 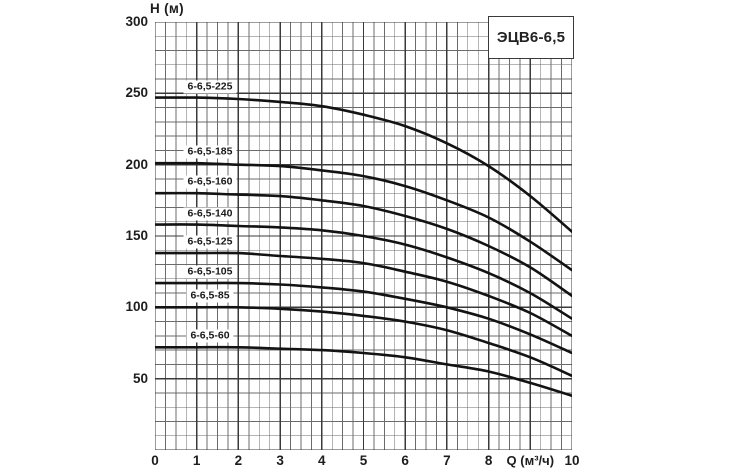 I want to click on pump-curve-6-6,5-160, so click(x=363, y=244).